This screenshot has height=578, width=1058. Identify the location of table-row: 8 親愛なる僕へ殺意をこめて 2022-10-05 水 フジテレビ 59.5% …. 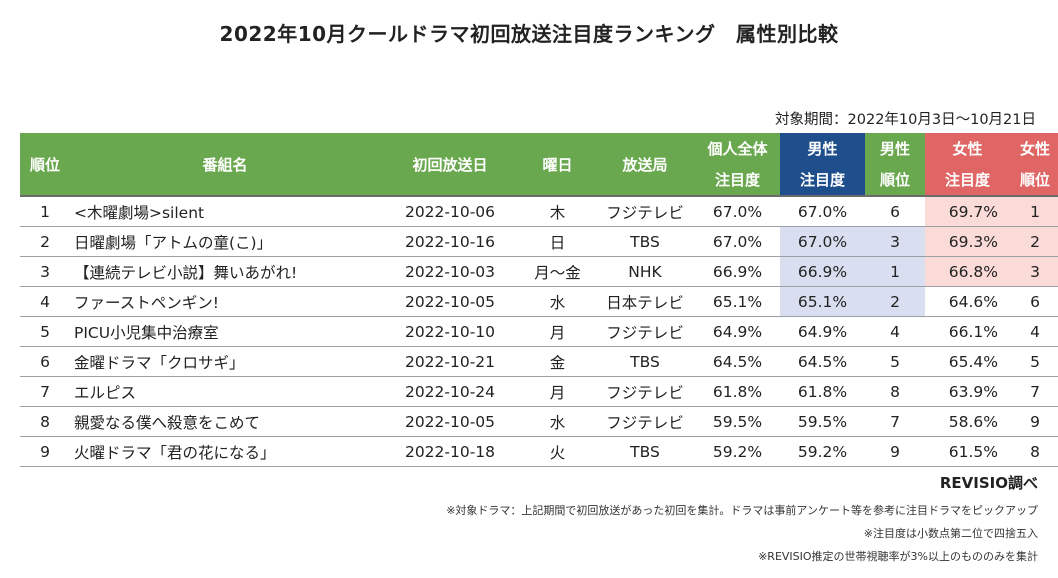
(539, 421).